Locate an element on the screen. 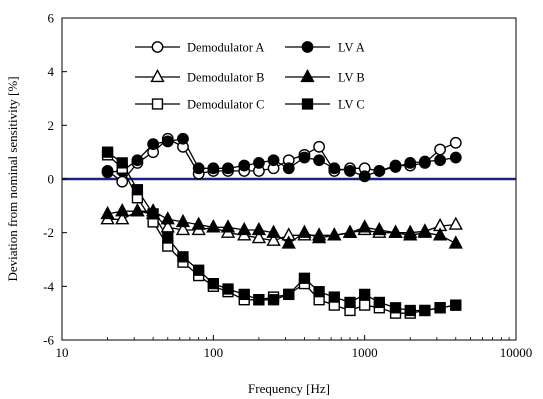  y-tick-label: 2 is located at coordinates (51, 125).